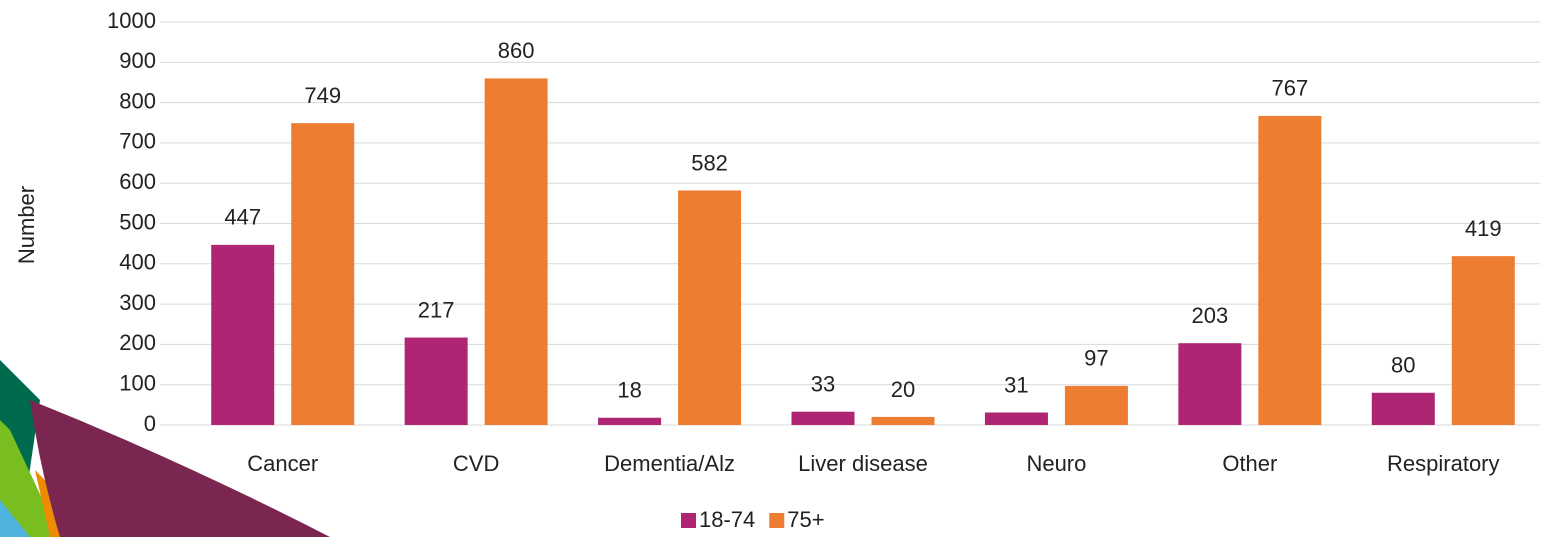 This screenshot has height=537, width=1542. I want to click on y-tick-label: 200, so click(137, 342).